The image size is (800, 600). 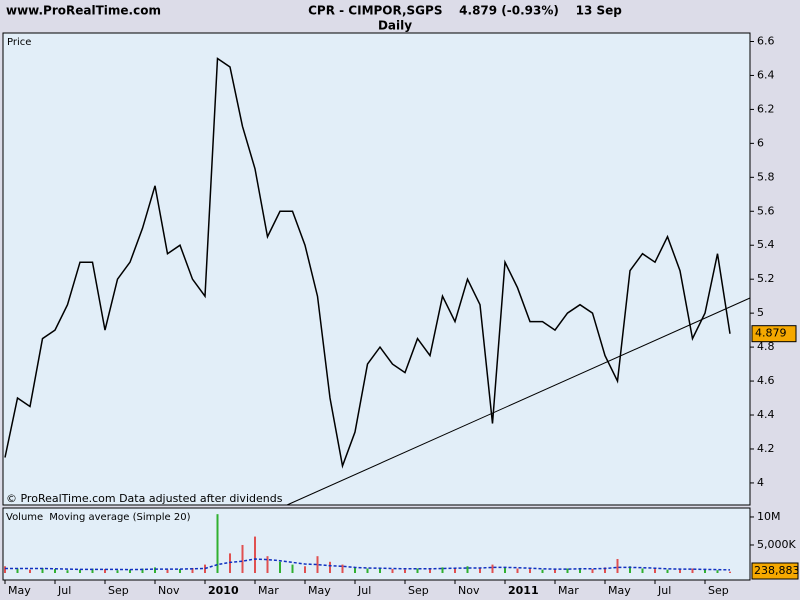 I want to click on y-tick-label: 6, so click(x=760, y=142).